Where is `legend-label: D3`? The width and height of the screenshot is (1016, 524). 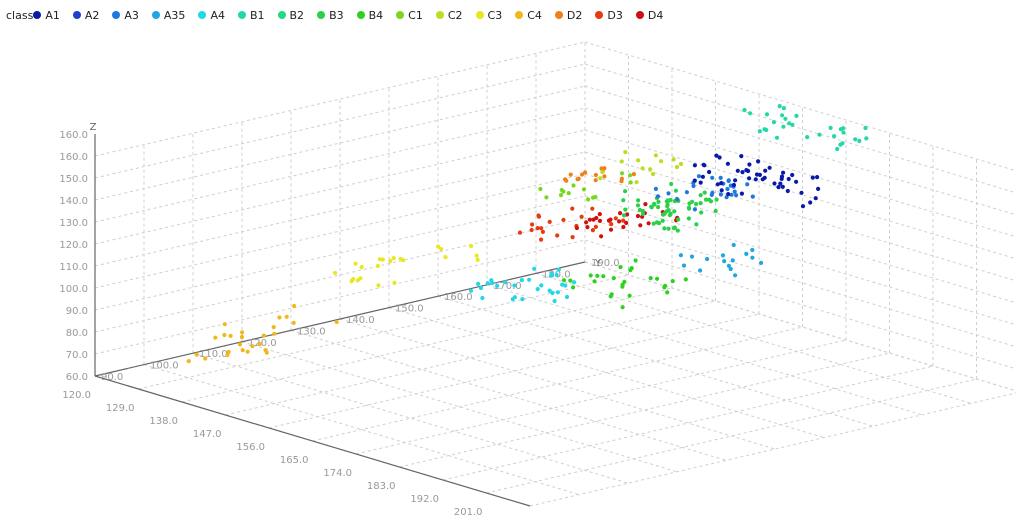 legend-label: D3 is located at coordinates (615, 15).